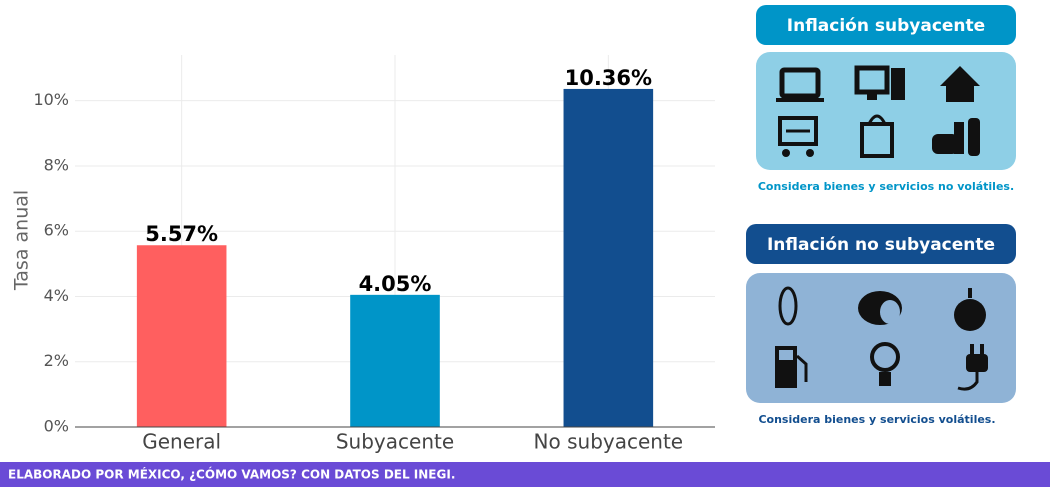  What do you see at coordinates (56, 164) in the screenshot?
I see `y-tick-label: 8%` at bounding box center [56, 164].